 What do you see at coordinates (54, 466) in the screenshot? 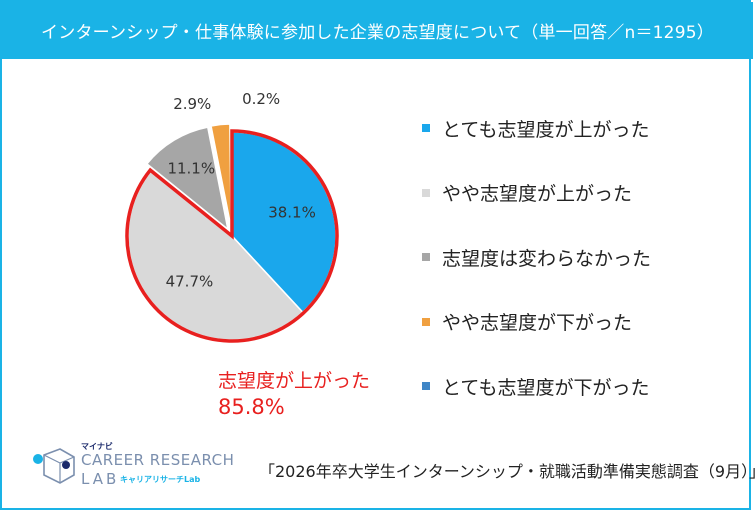
I see `logo-mark-icon` at bounding box center [54, 466].